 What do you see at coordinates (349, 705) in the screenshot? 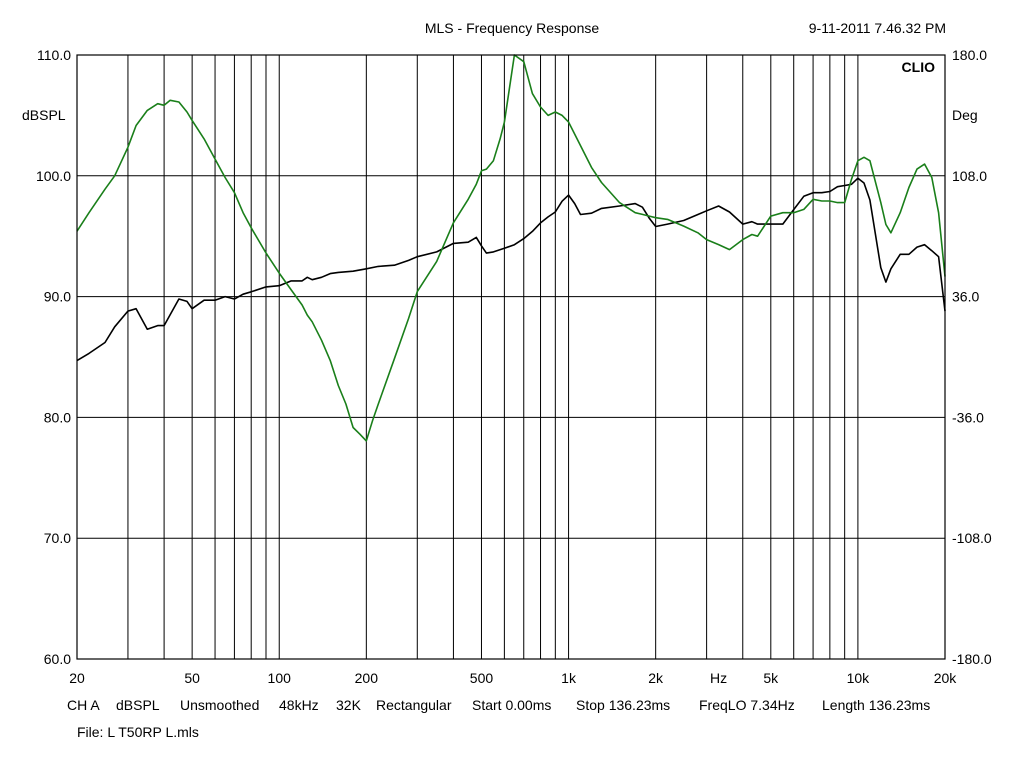
I see `setting-item: 32K` at bounding box center [349, 705].